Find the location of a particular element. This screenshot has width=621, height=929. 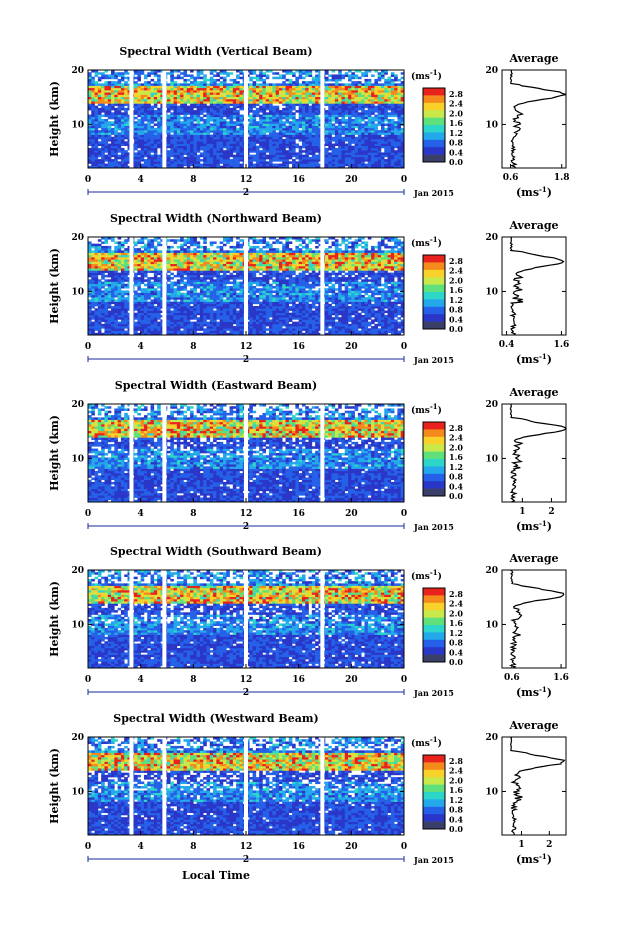

avg-x-tick-label: 0.4 is located at coordinates (507, 345).